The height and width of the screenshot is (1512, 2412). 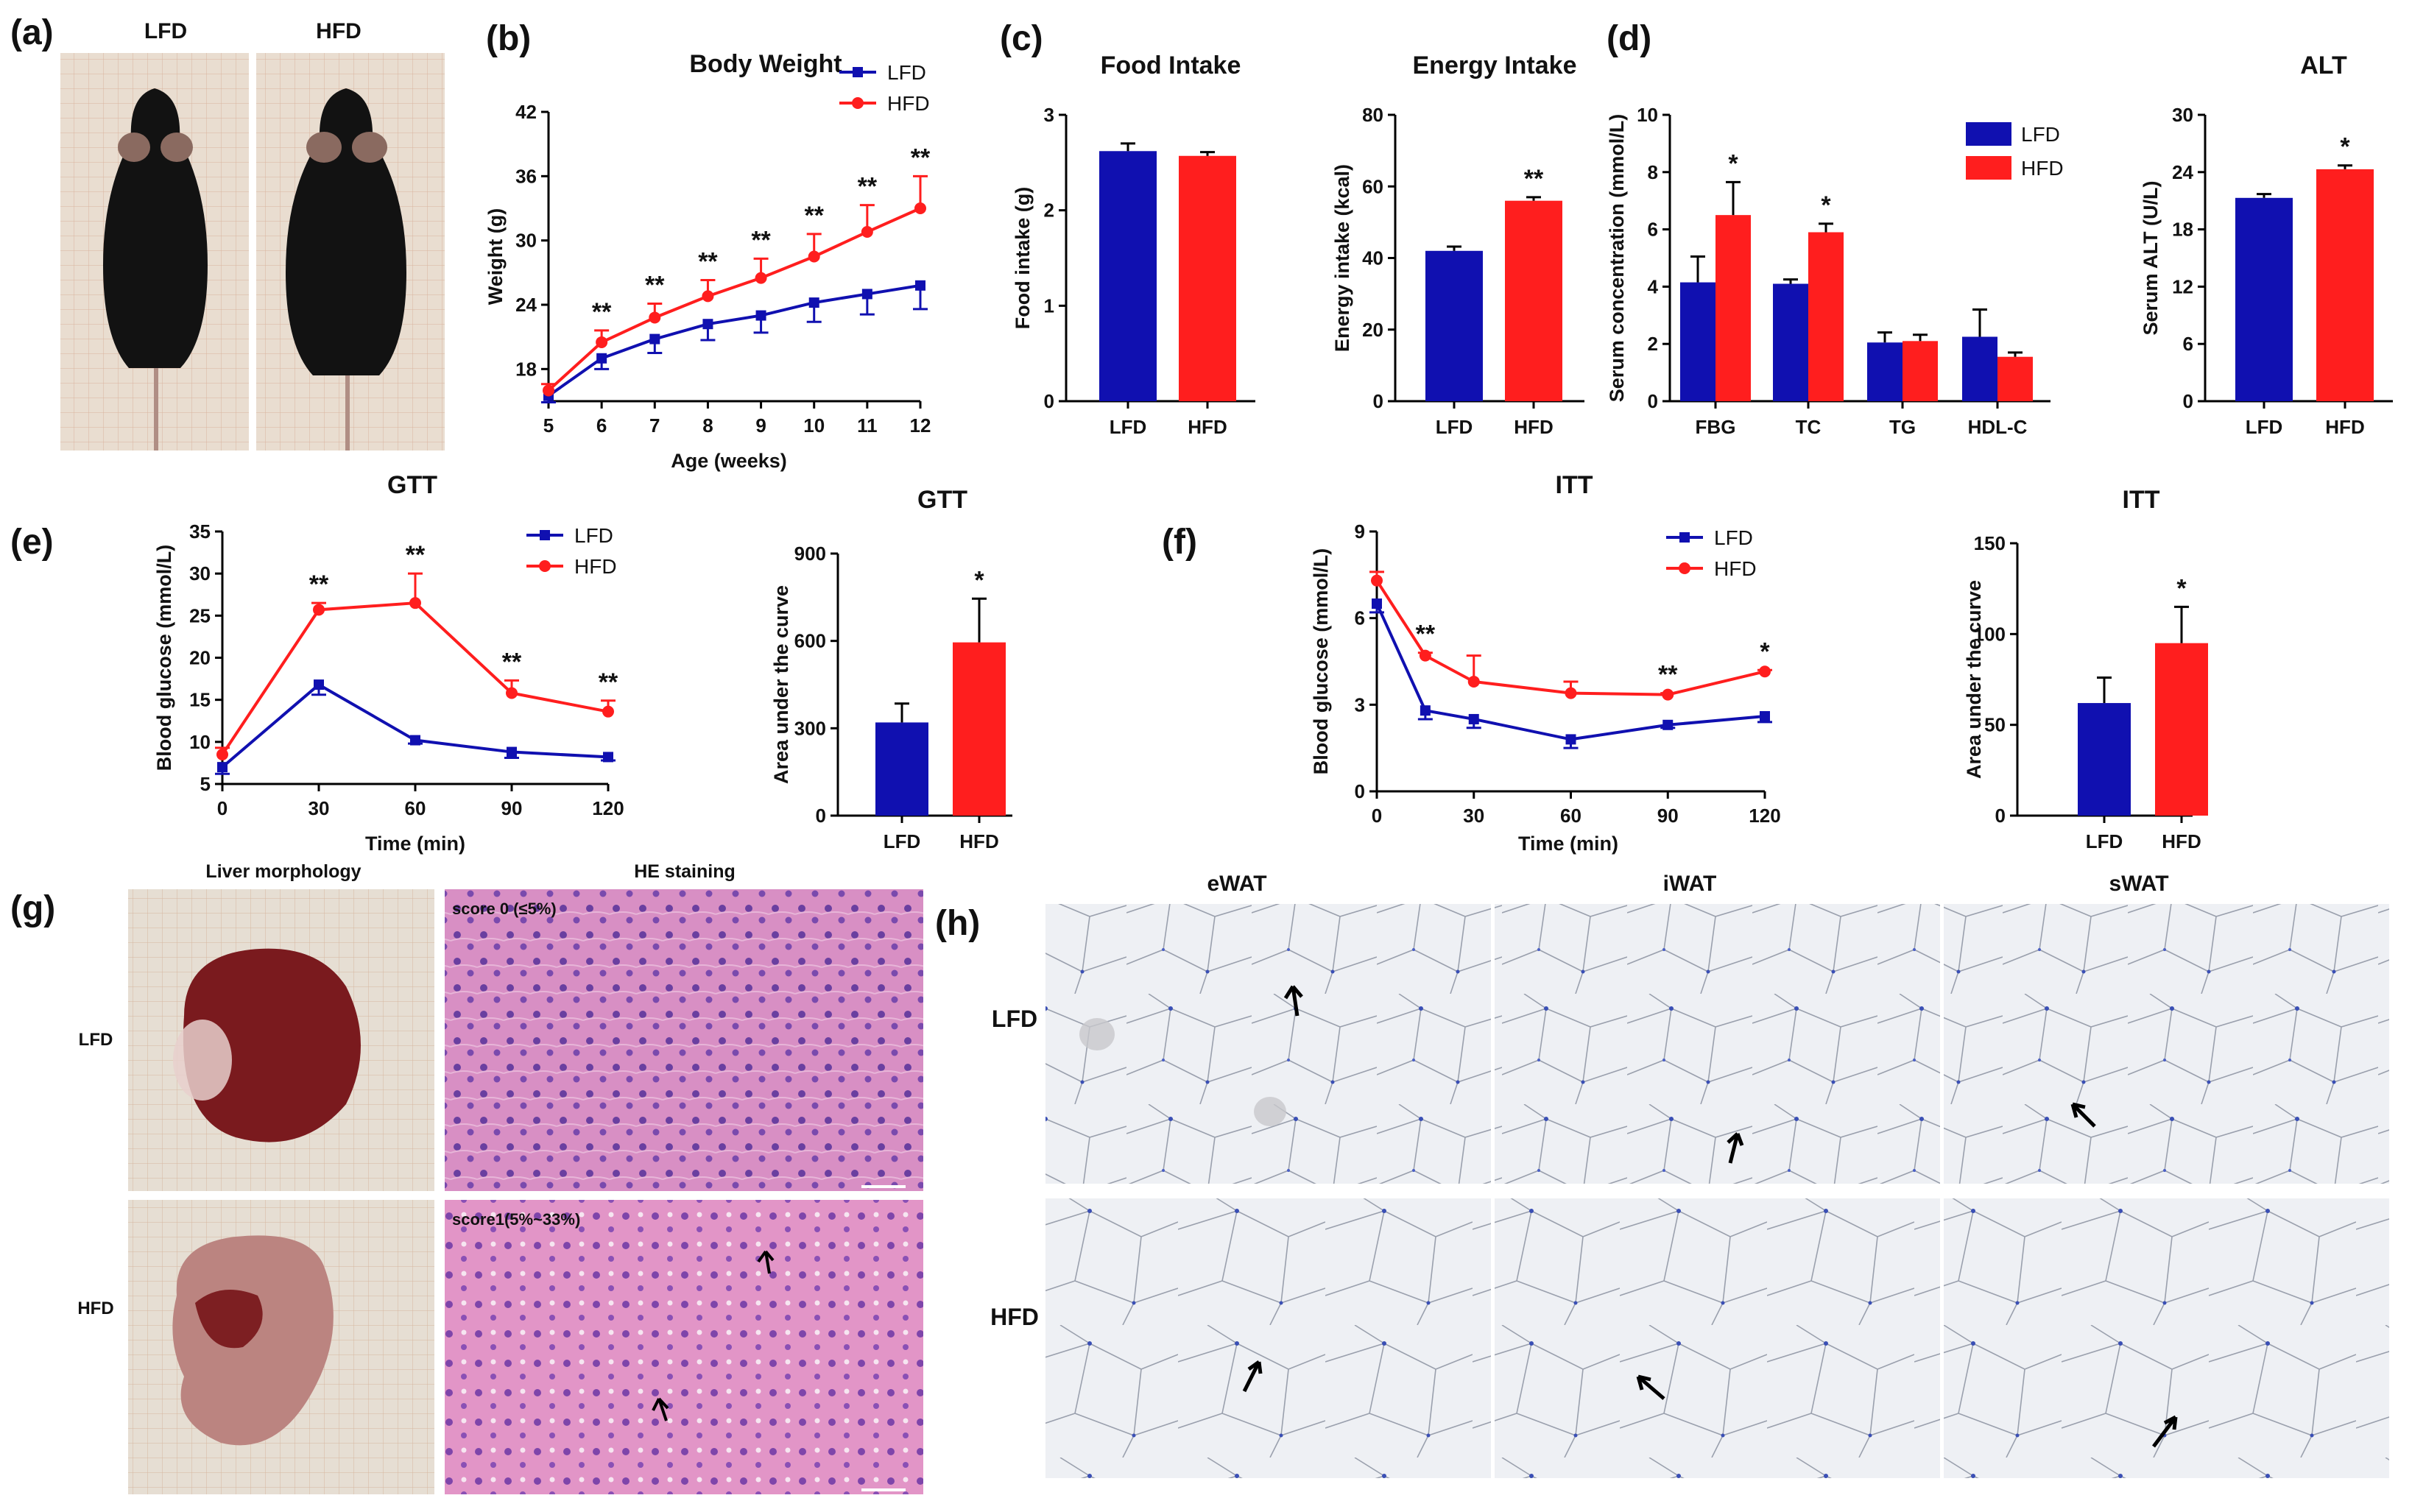 I want to click on series-line-hfd, so click(x=734, y=299).